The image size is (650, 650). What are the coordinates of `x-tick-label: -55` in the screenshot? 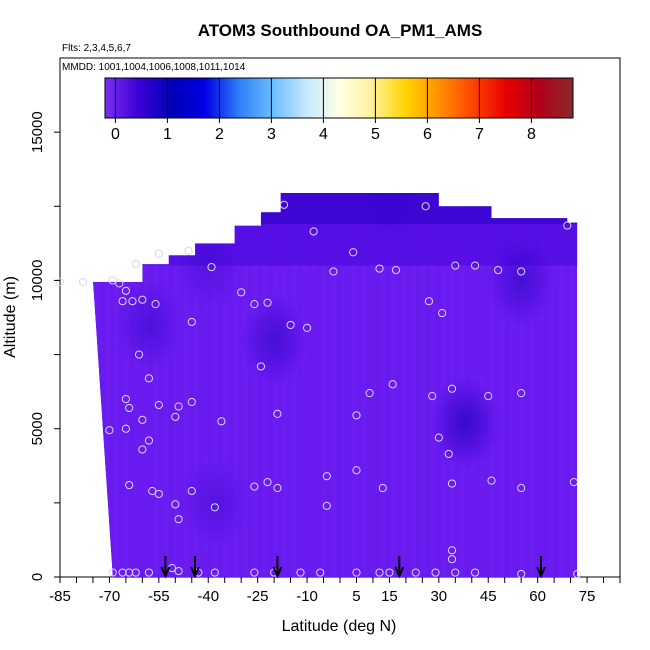 It's located at (159, 596).